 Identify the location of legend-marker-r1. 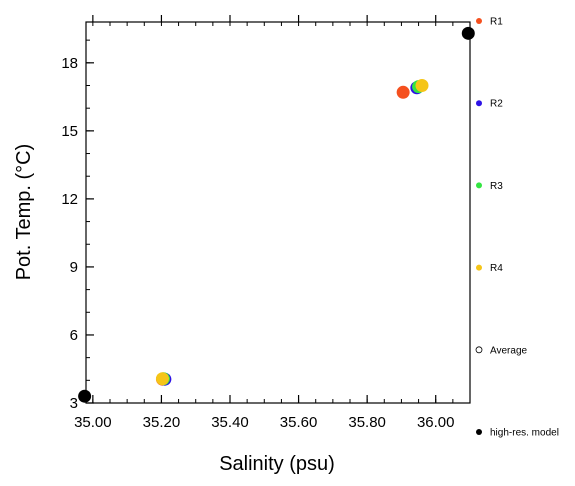
(479, 21).